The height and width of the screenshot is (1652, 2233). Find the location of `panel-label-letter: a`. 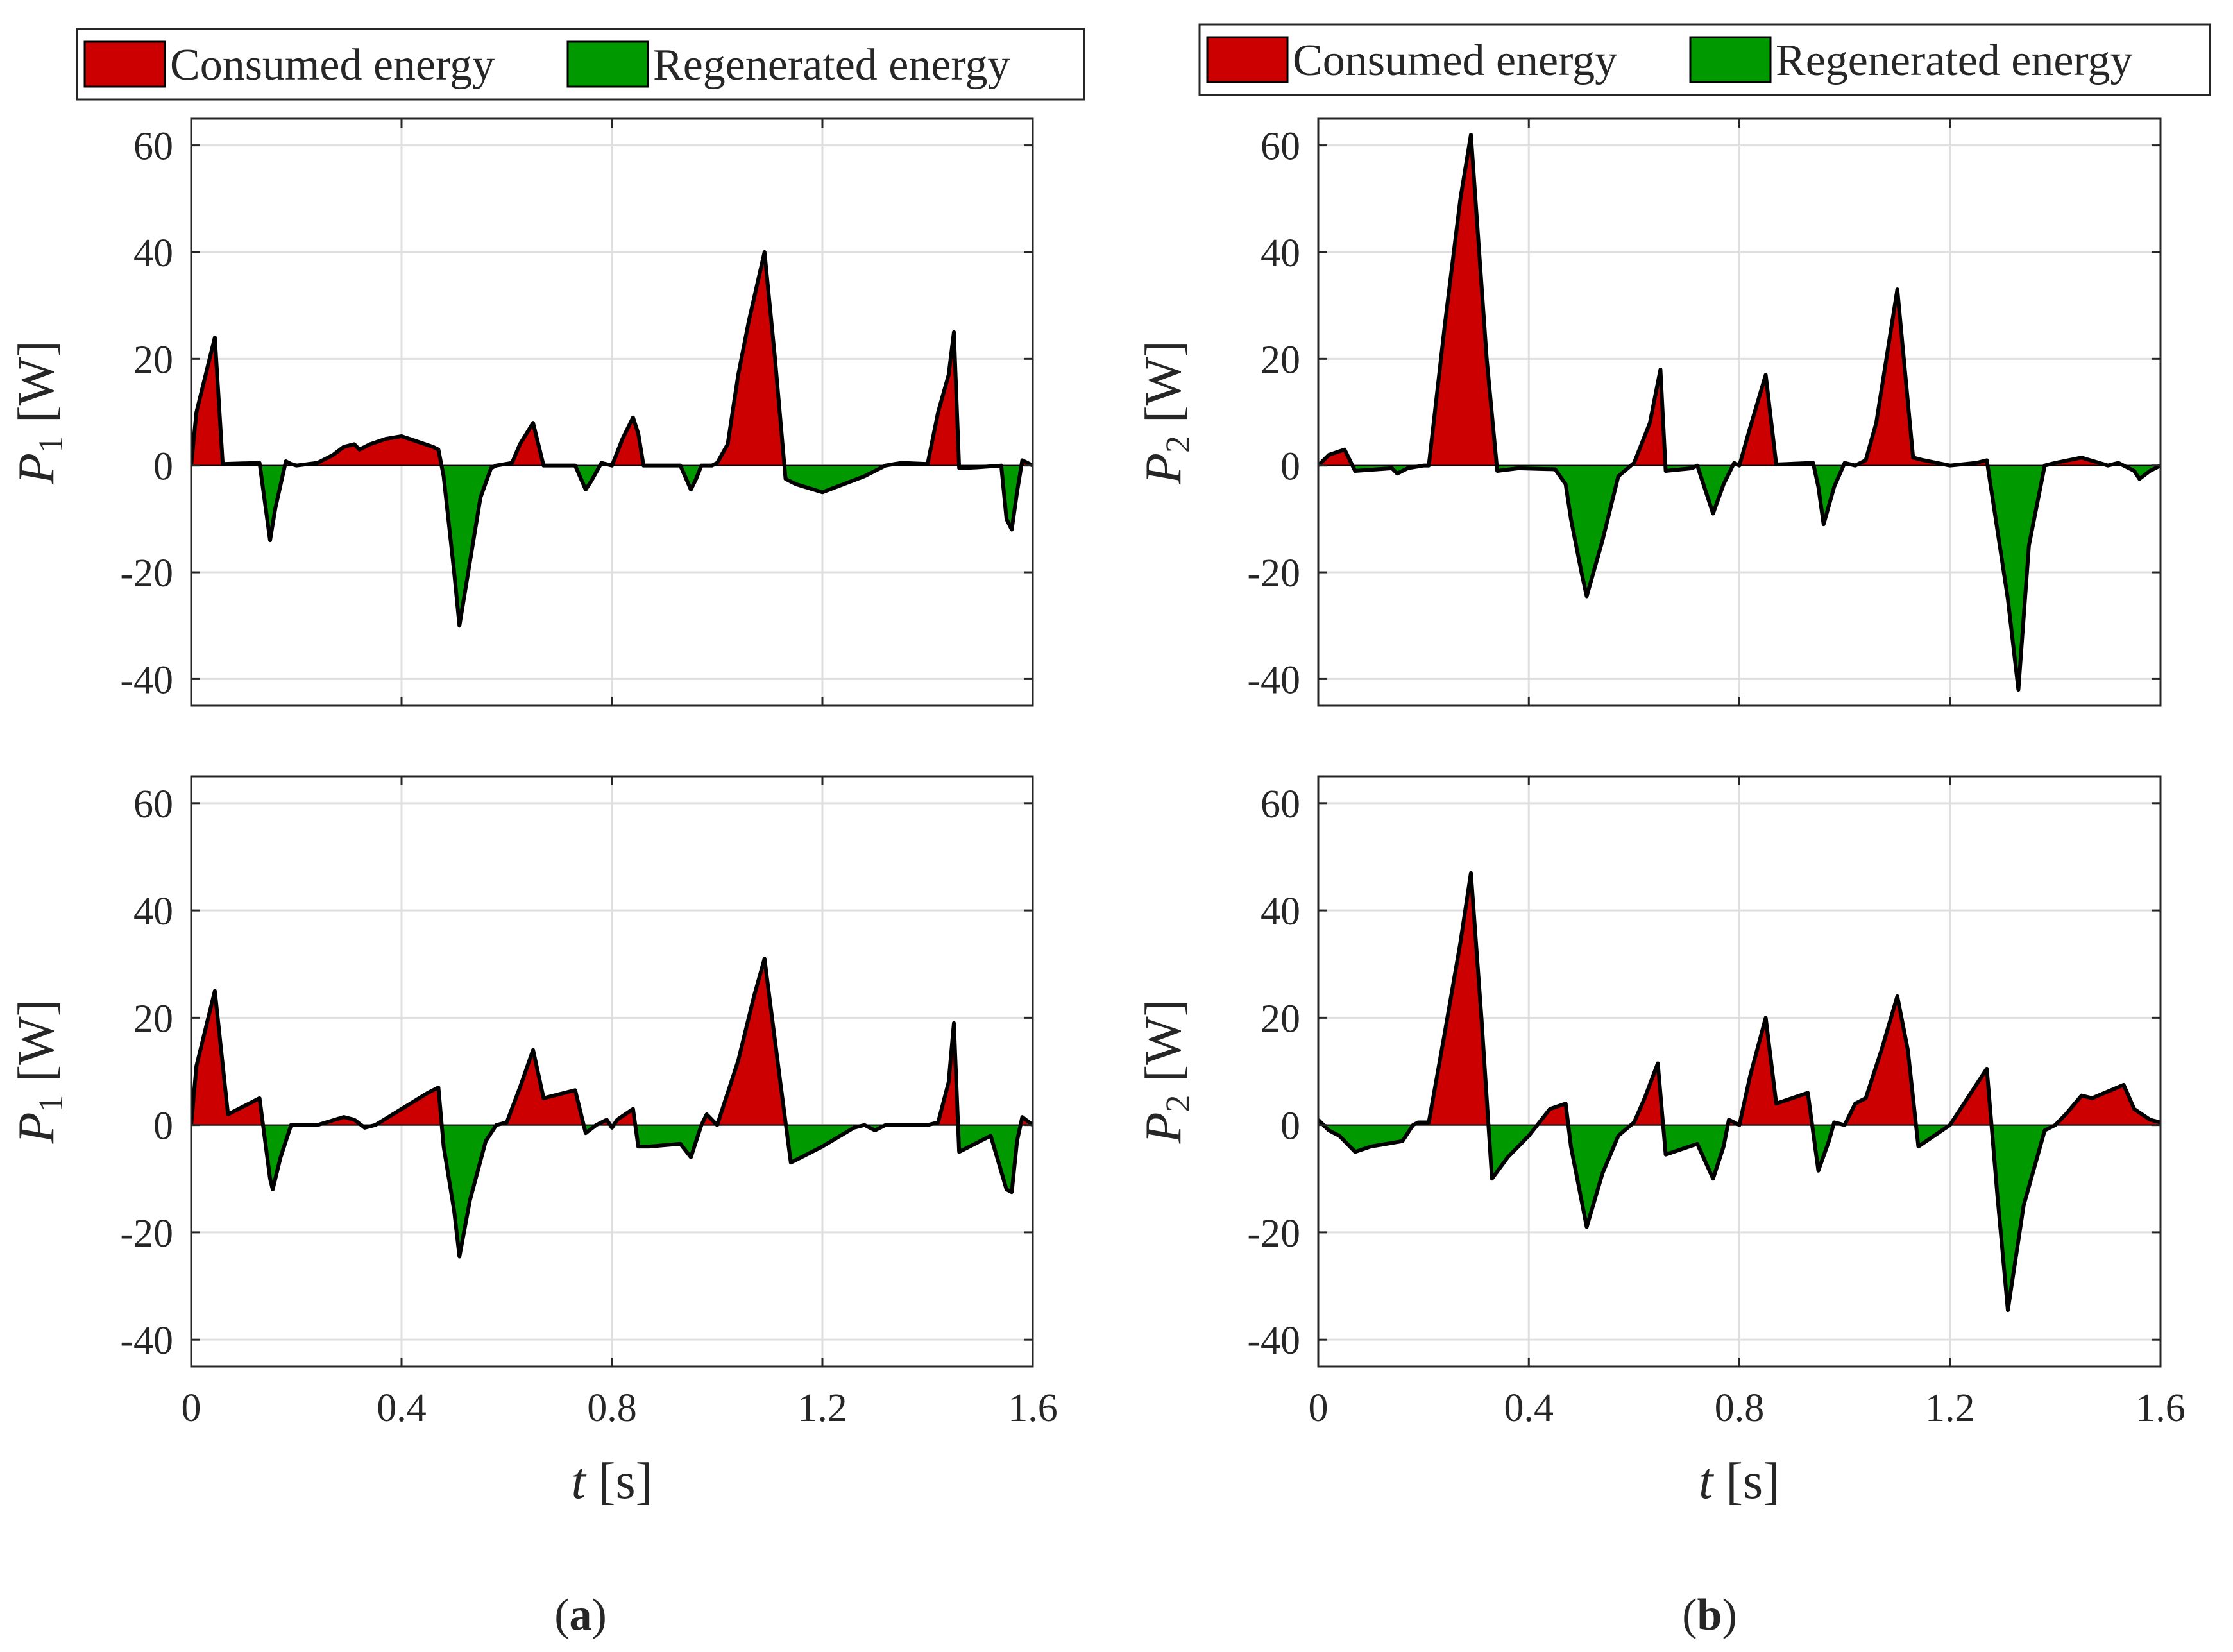

panel-label-letter: a is located at coordinates (581, 1615).